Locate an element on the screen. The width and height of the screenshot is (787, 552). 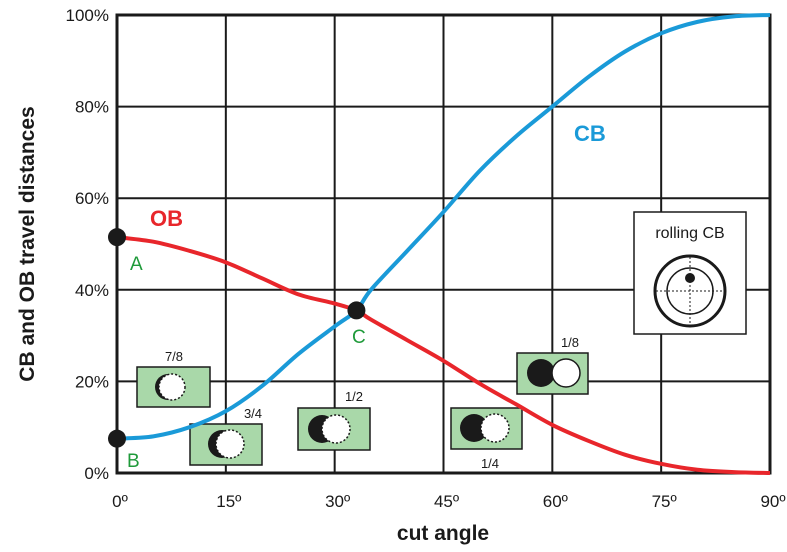
fraction-label-3-4: 3/4 is located at coordinates (253, 413).